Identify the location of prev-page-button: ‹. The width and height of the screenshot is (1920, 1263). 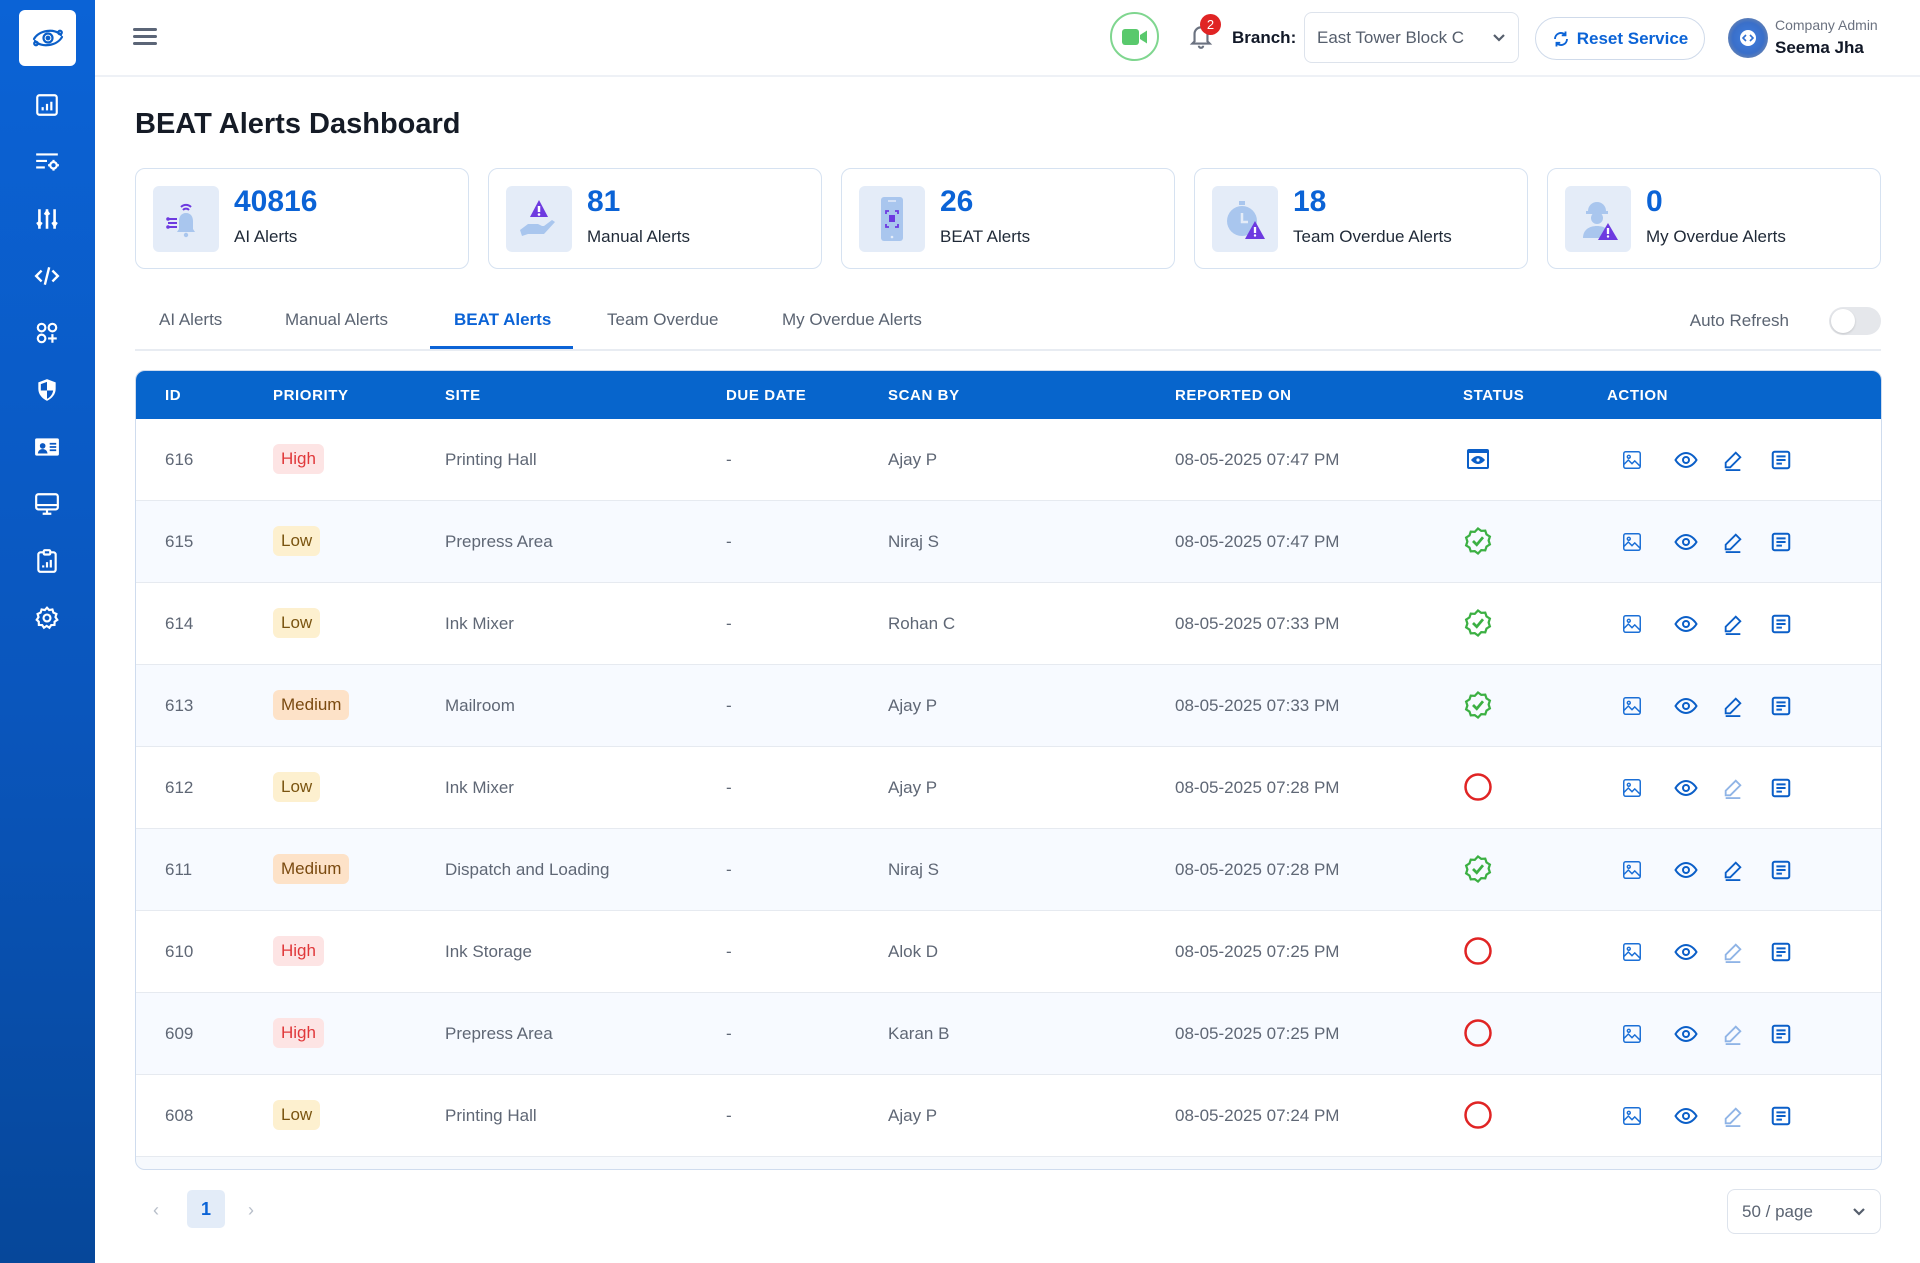
(156, 1210).